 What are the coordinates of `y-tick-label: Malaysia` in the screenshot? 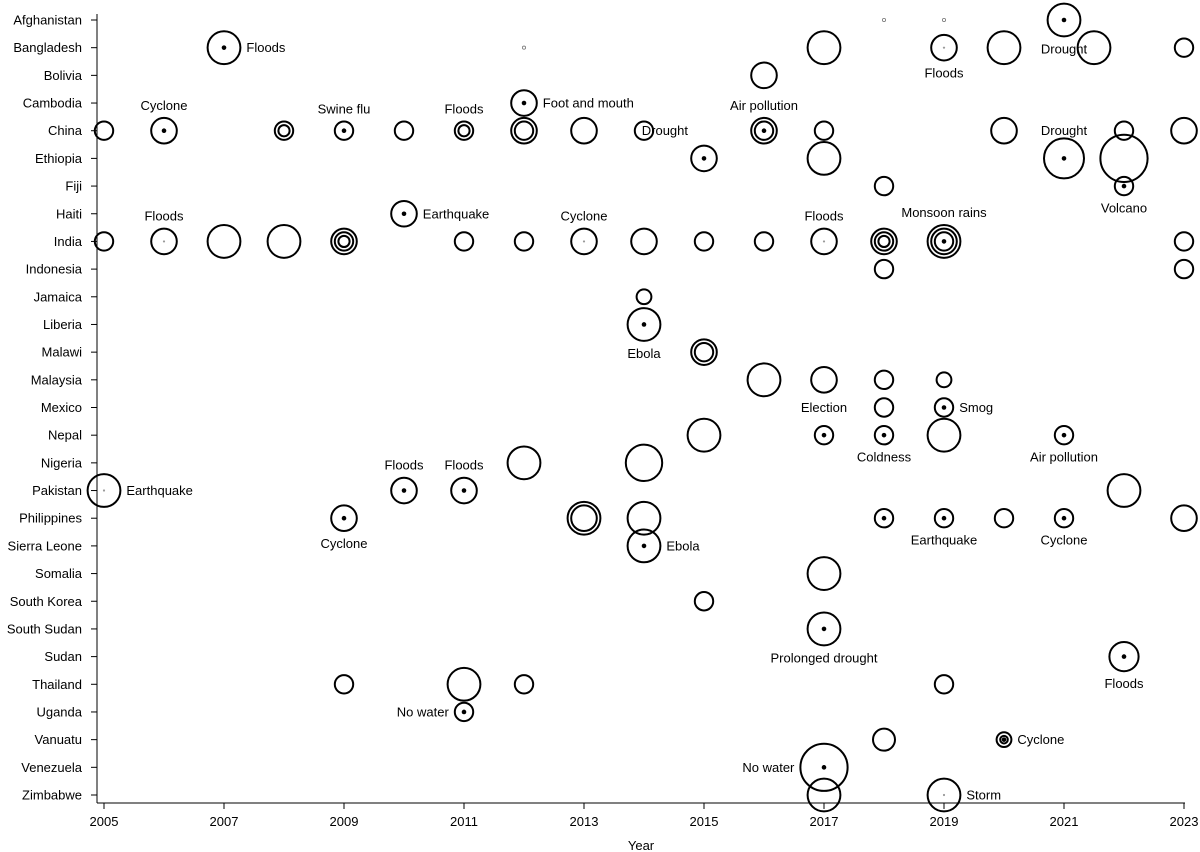 It's located at (57, 379).